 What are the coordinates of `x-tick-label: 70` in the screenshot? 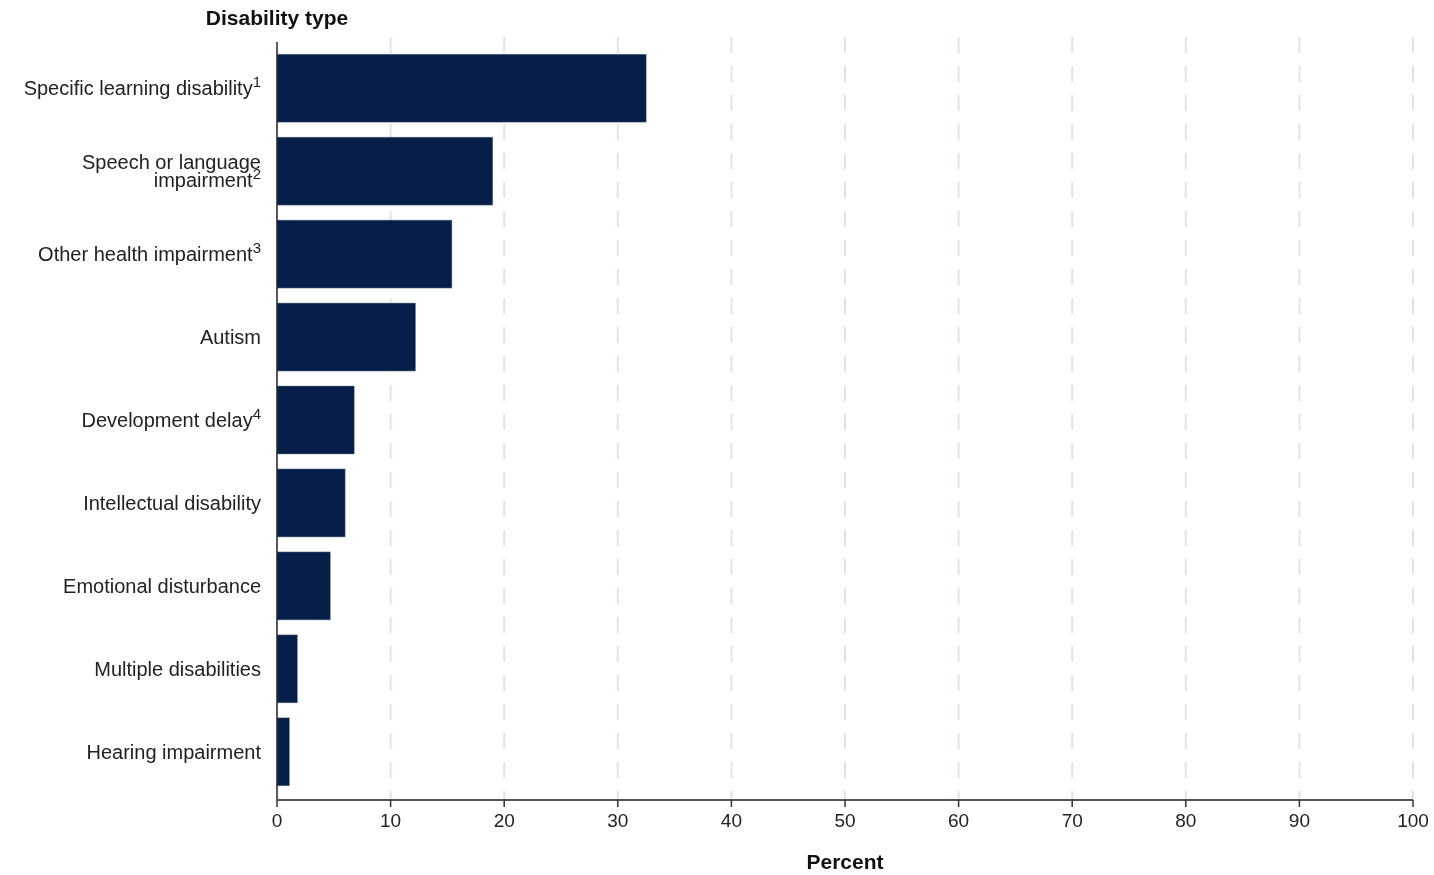 It's located at (1072, 820).